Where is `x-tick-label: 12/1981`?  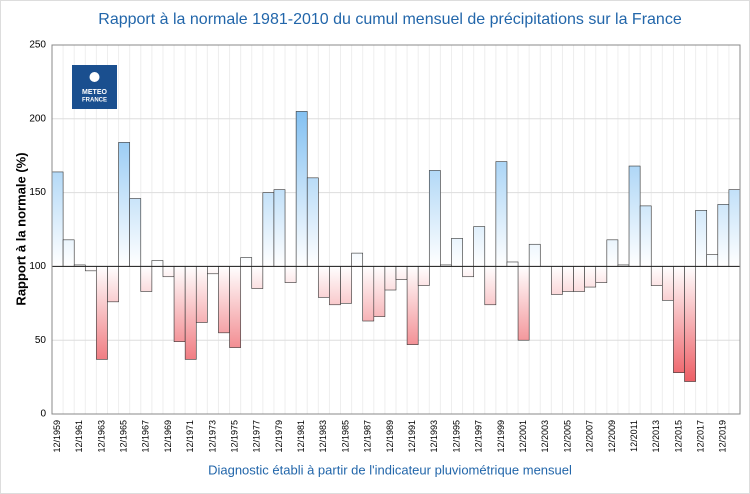 x-tick-label: 12/1981 is located at coordinates (301, 436).